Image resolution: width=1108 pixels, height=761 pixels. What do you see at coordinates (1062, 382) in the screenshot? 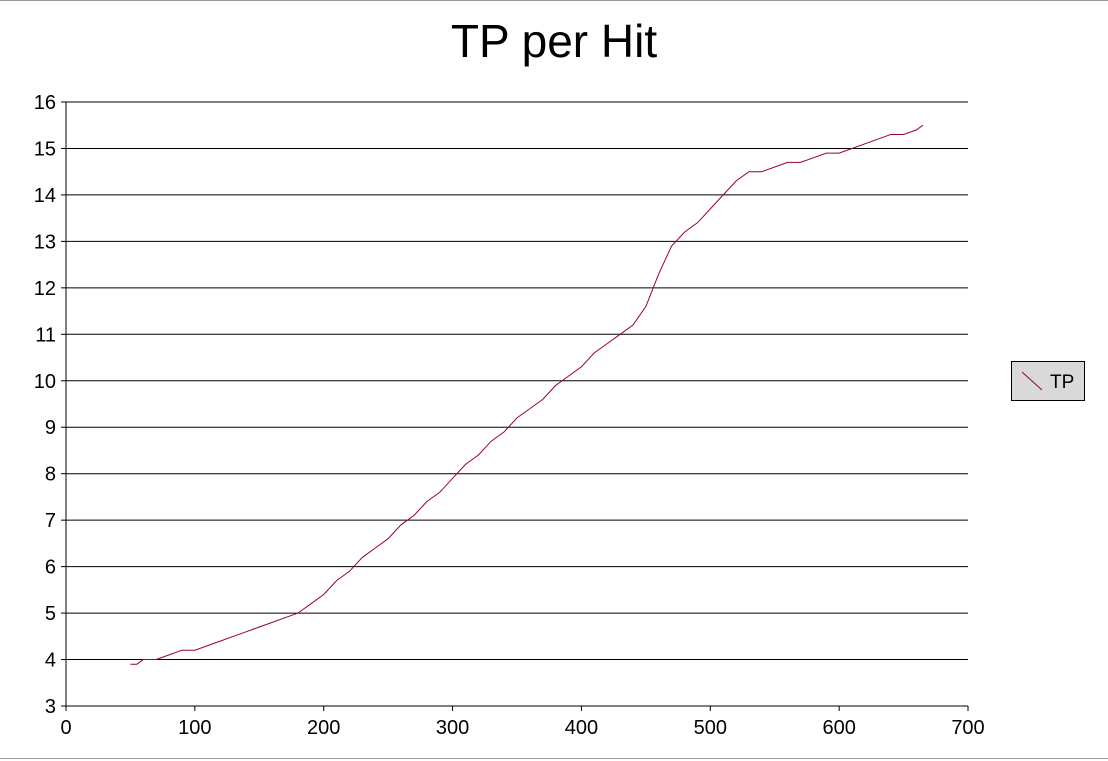
I see `legend-label-tp: TP` at bounding box center [1062, 382].